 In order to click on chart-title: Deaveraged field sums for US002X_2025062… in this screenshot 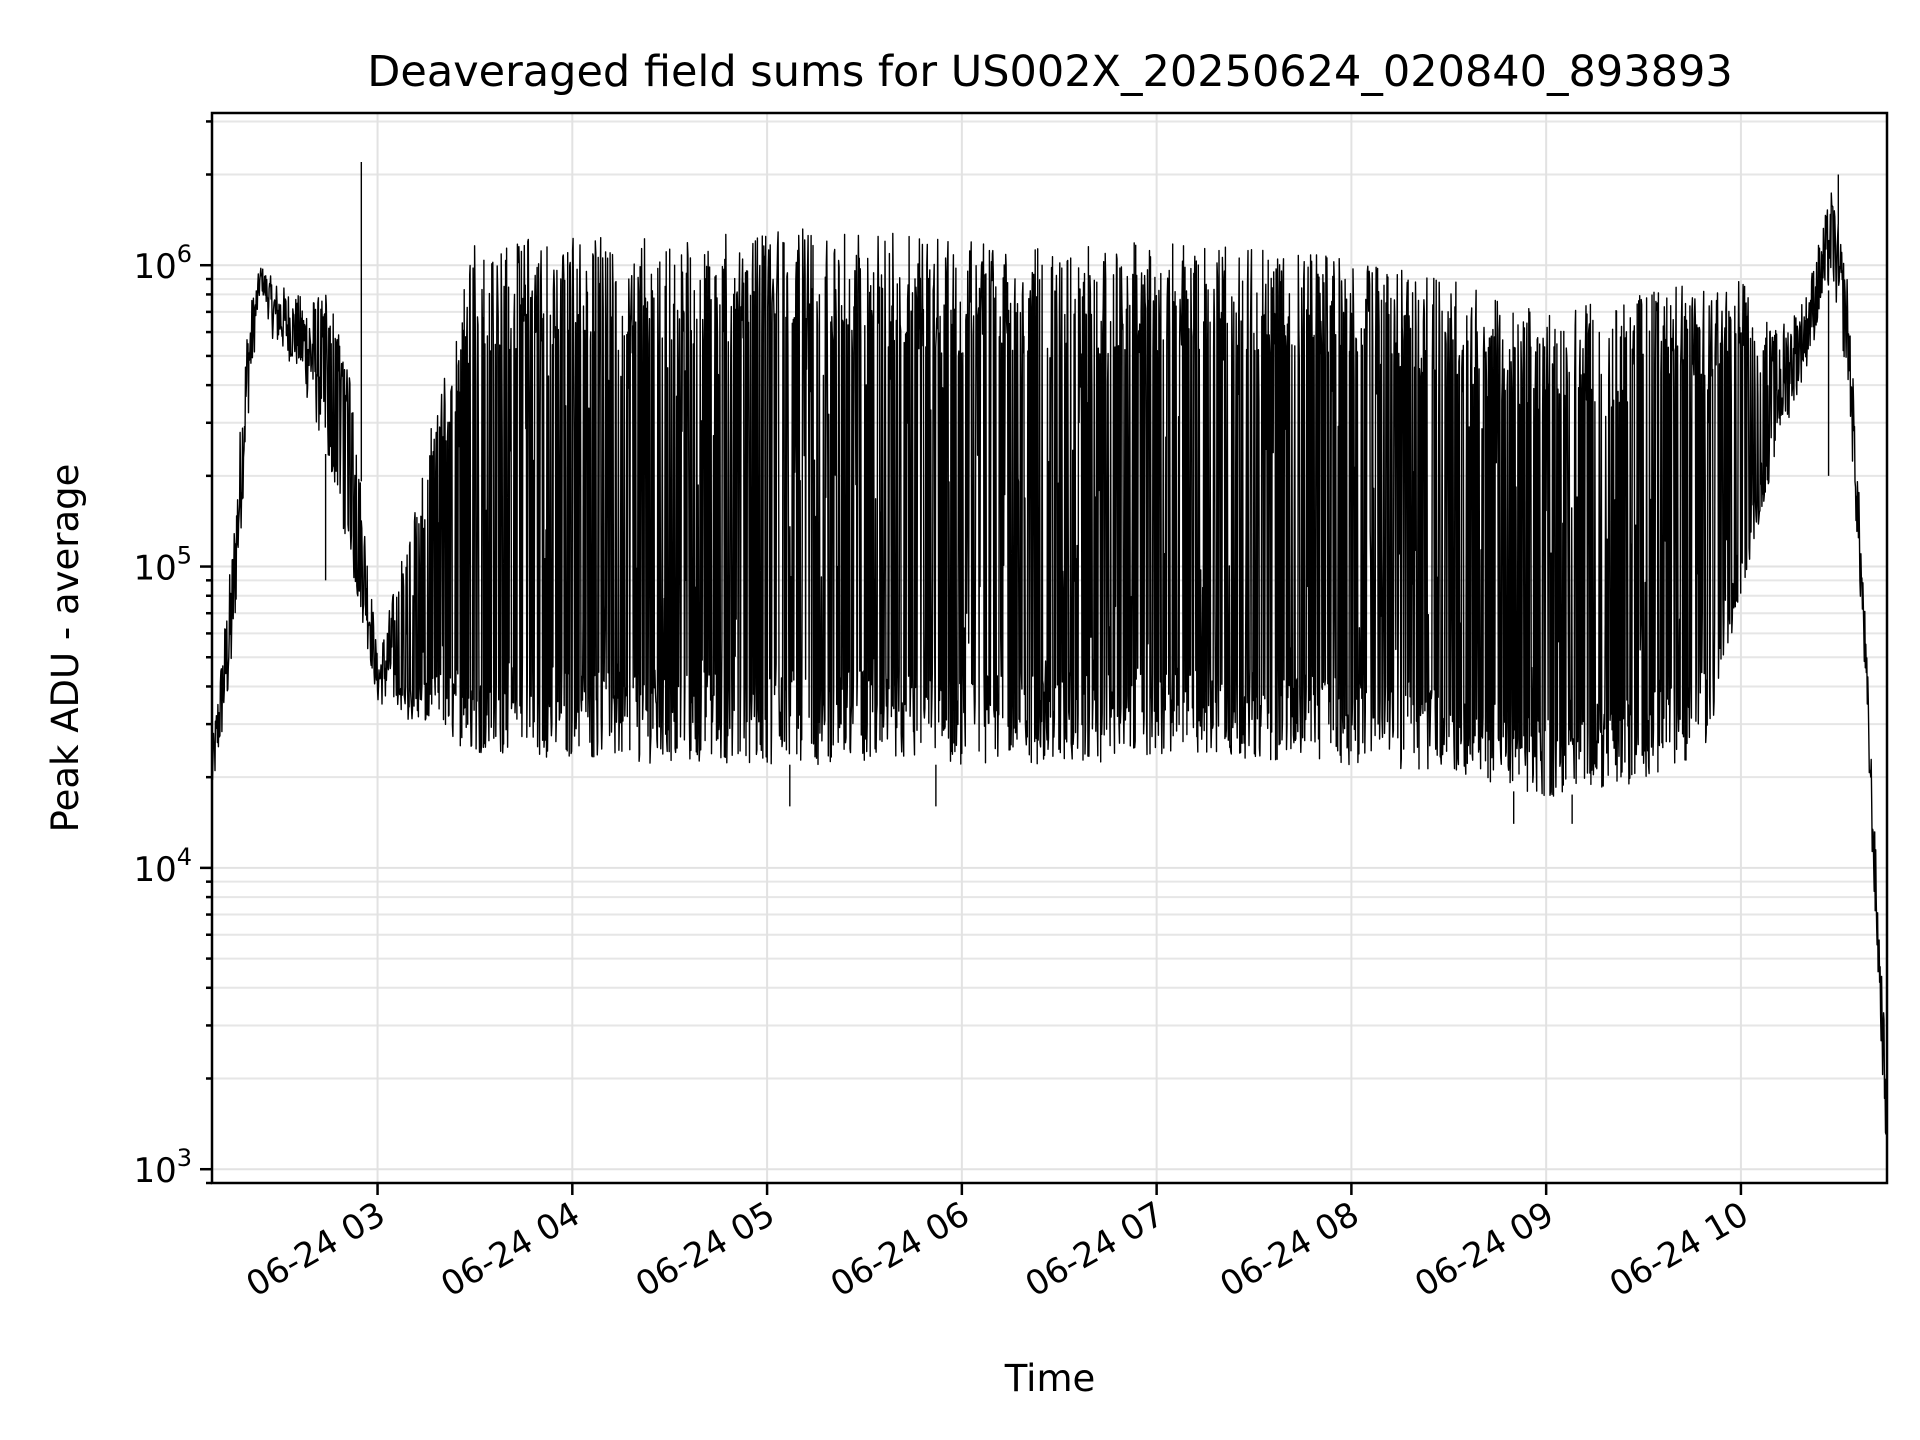, I will do `click(1049, 72)`.